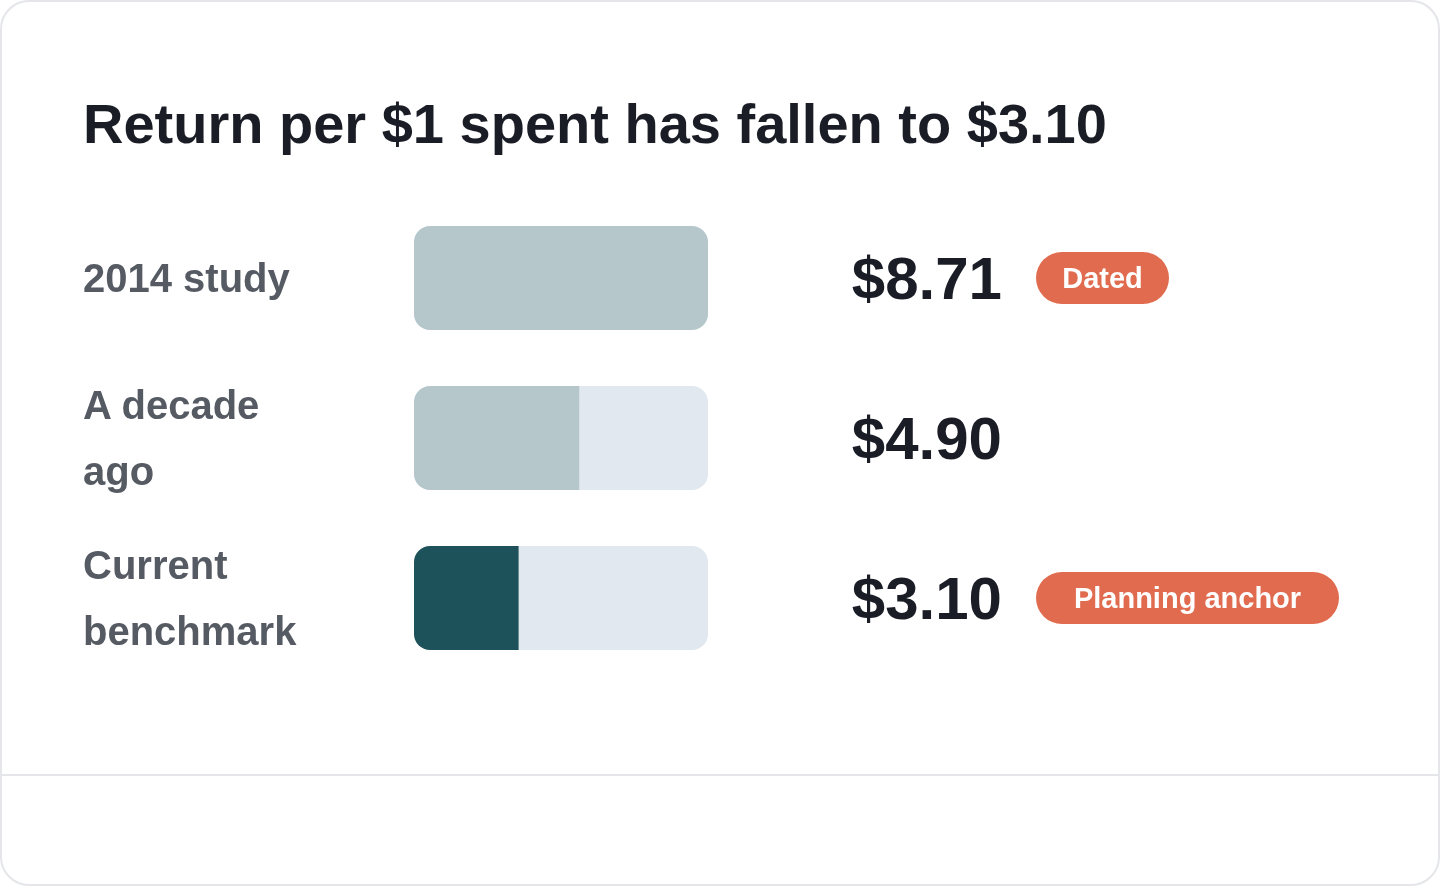  What do you see at coordinates (926, 278) in the screenshot?
I see `data-label: $8.71` at bounding box center [926, 278].